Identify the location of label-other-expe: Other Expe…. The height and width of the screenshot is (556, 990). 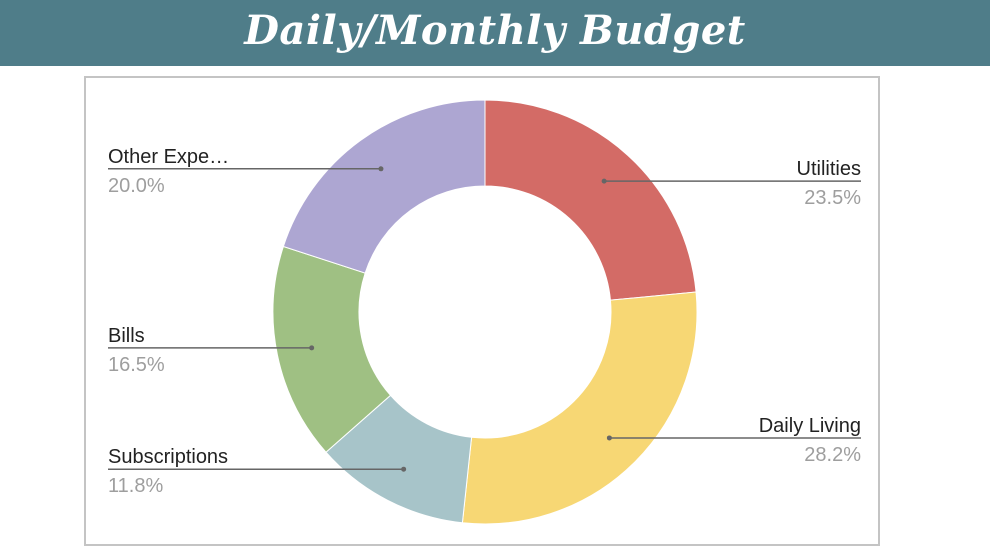
(168, 157).